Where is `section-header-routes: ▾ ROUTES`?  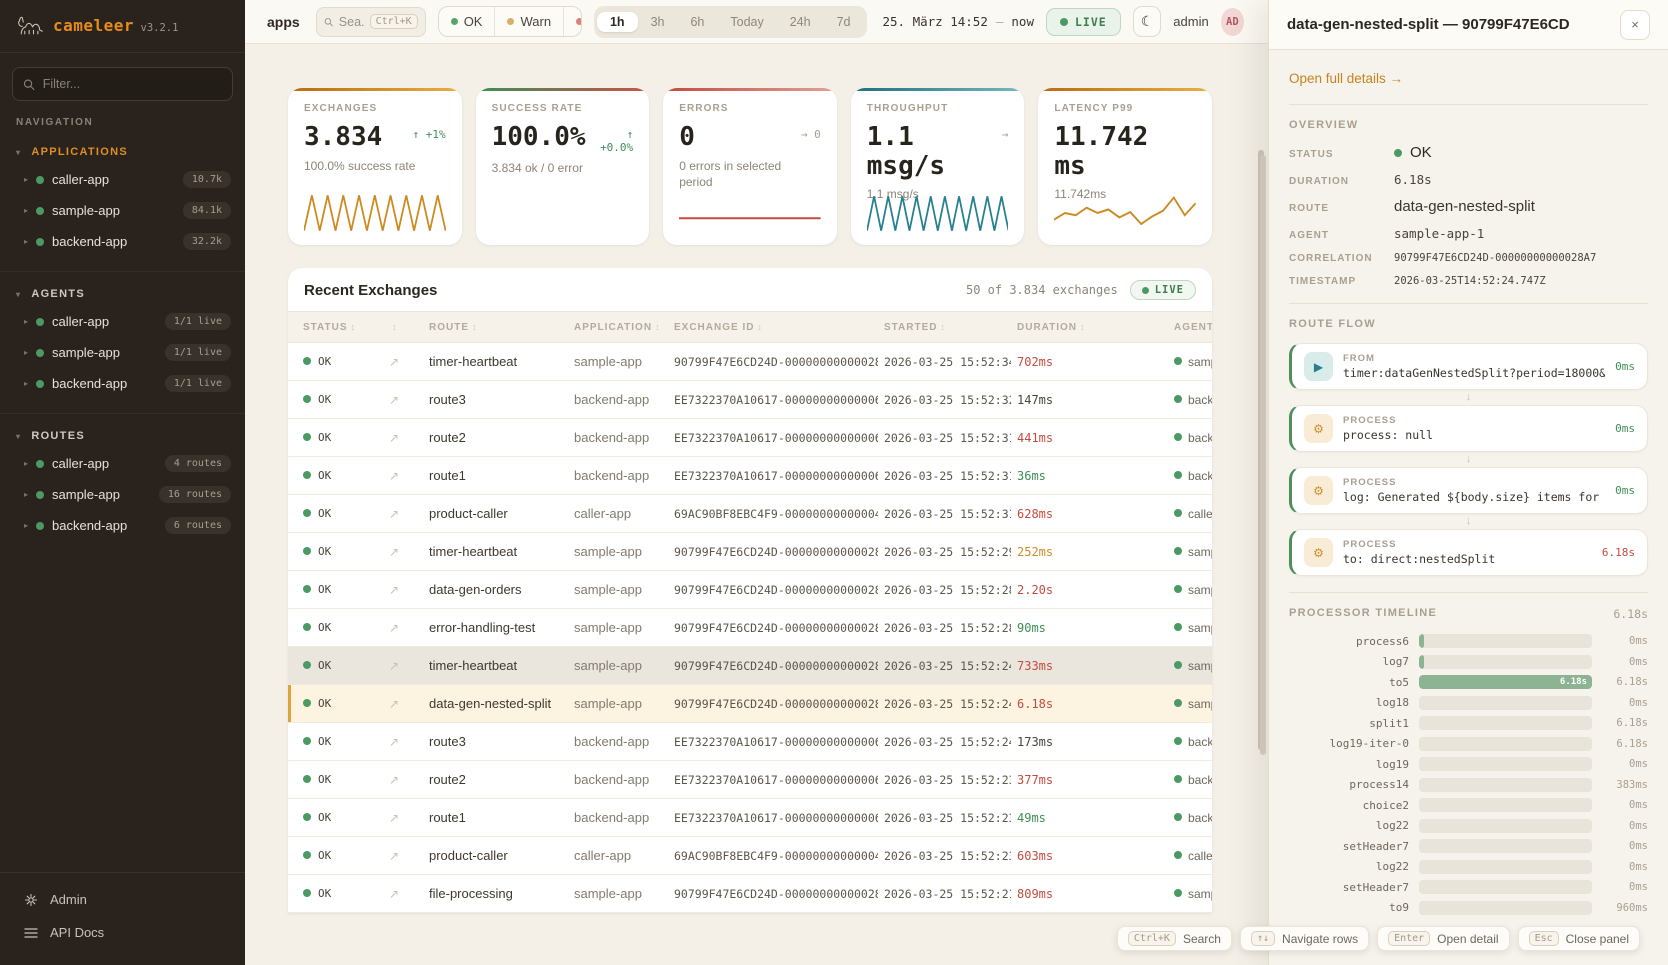 section-header-routes: ▾ ROUTES is located at coordinates (122, 436).